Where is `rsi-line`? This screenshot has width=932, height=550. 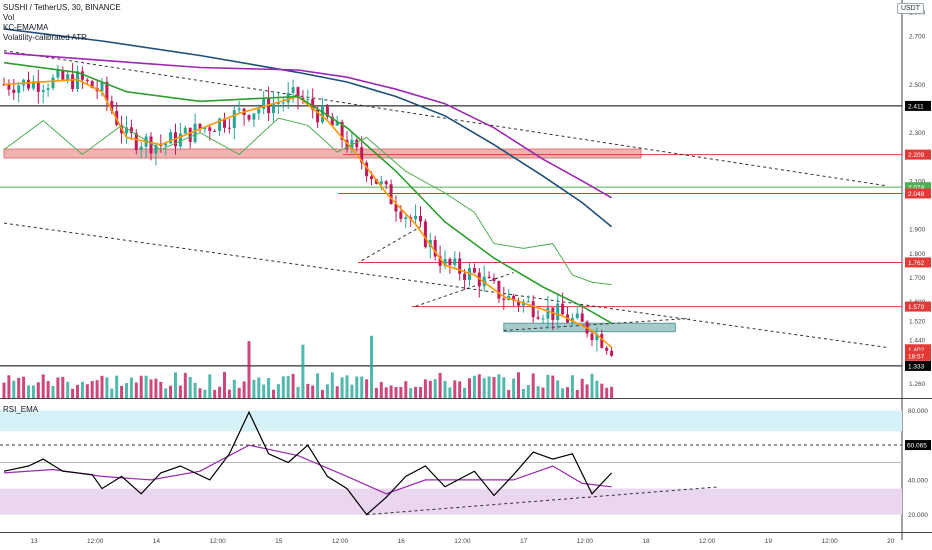 rsi-line is located at coordinates (308, 463).